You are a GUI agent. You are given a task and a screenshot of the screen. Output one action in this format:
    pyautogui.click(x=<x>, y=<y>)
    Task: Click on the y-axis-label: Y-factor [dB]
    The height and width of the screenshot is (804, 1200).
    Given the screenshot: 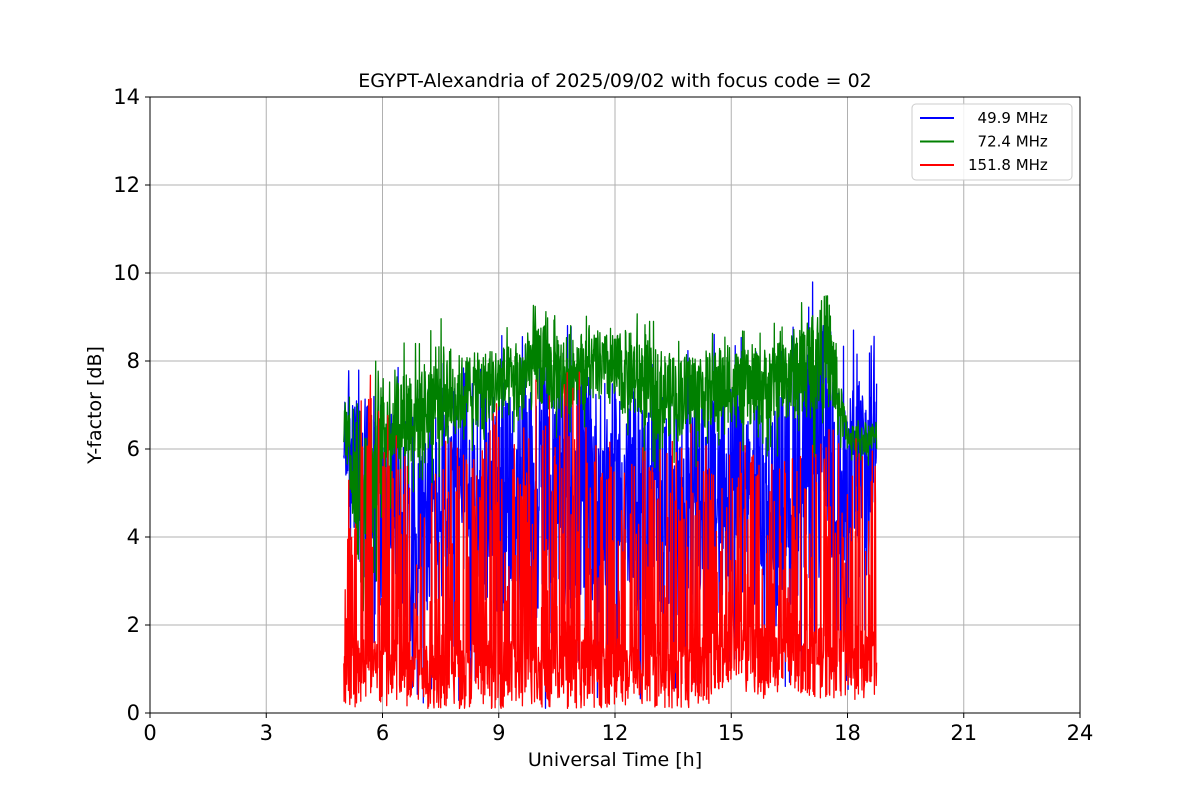 What is the action you would take?
    pyautogui.click(x=95, y=405)
    